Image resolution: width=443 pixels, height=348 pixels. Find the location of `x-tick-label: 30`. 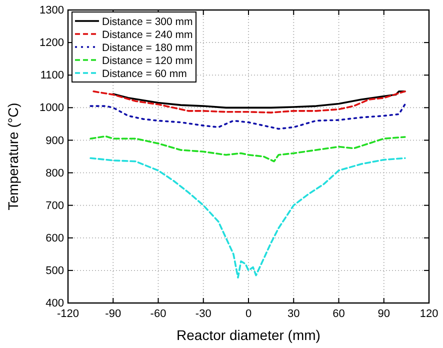

x-tick-label: 30 is located at coordinates (294, 314).